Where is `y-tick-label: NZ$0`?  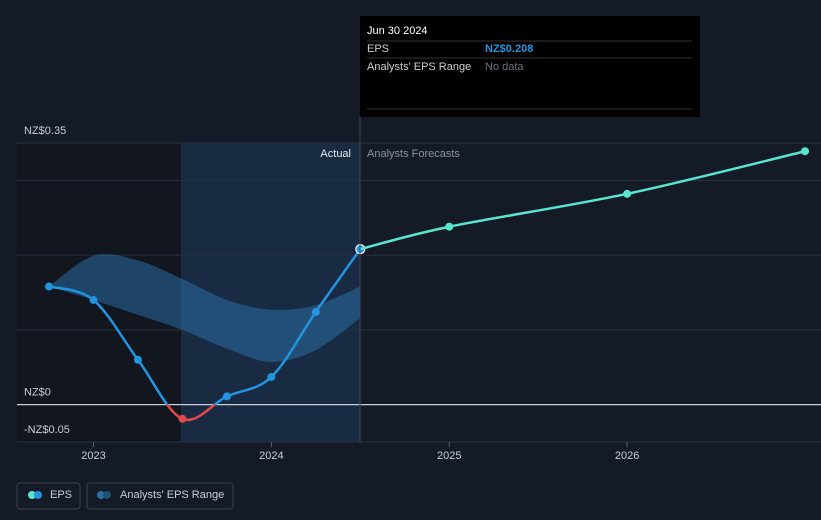 y-tick-label: NZ$0 is located at coordinates (37, 393).